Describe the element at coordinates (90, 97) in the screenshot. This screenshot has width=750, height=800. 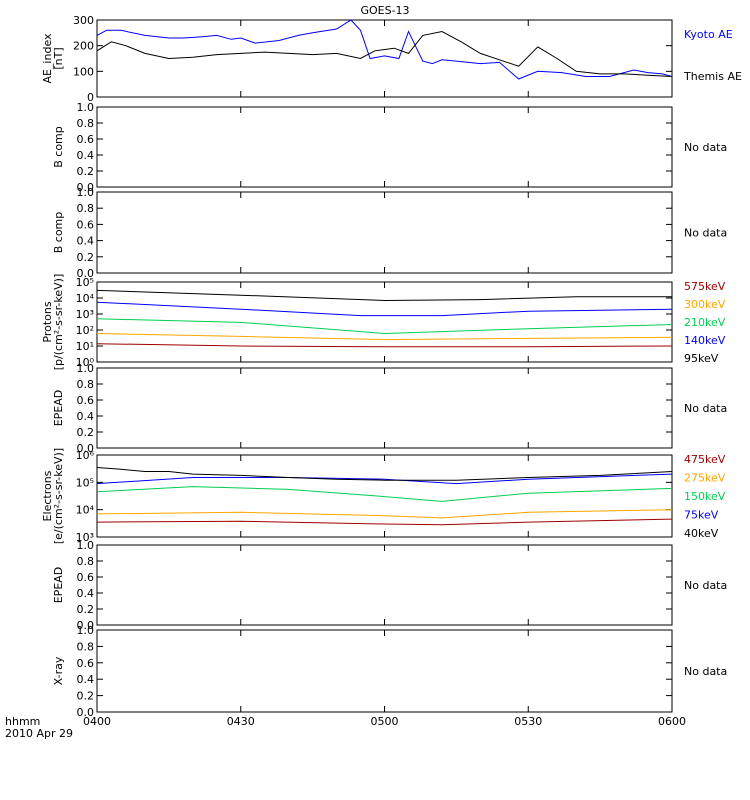
I see `y-tick-label: 0` at that location.